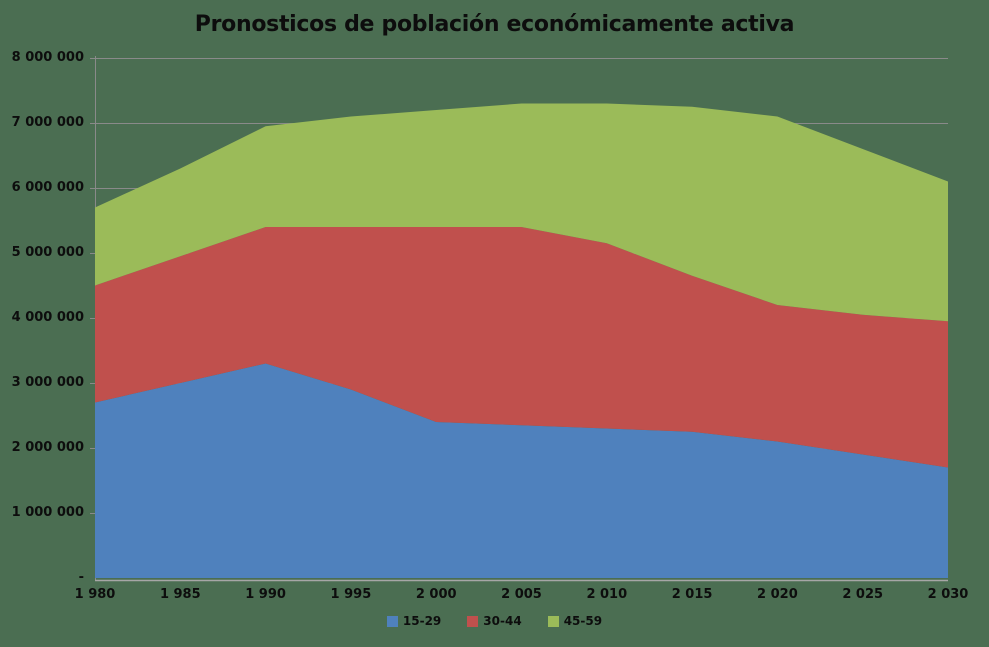 The image size is (989, 647). I want to click on legend: 15-29 30-44 45-59, so click(494, 621).